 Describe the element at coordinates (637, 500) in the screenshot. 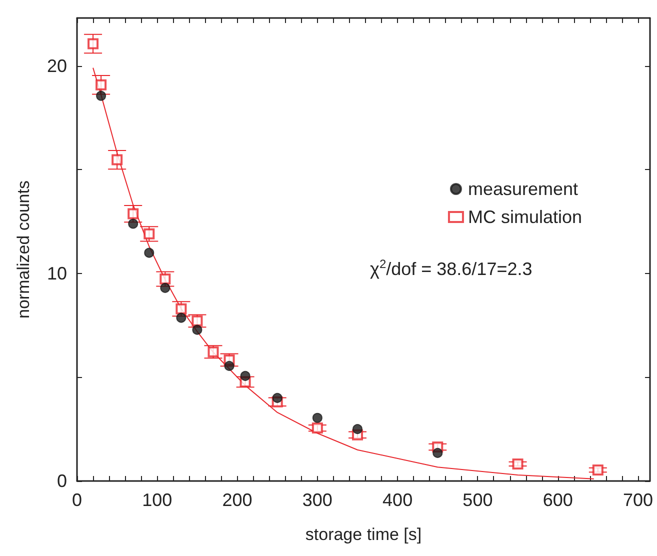

I see `x-tick-label: 700` at that location.